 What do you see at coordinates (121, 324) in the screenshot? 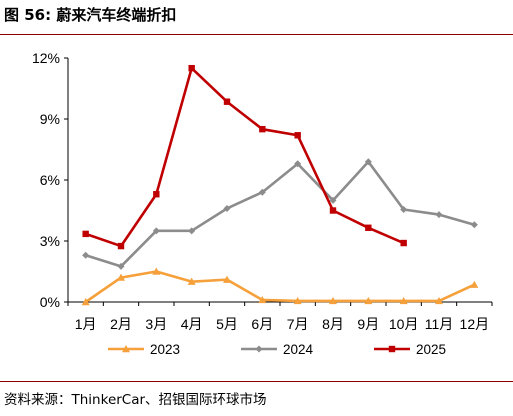
I see `x-tick-label: 2月` at bounding box center [121, 324].